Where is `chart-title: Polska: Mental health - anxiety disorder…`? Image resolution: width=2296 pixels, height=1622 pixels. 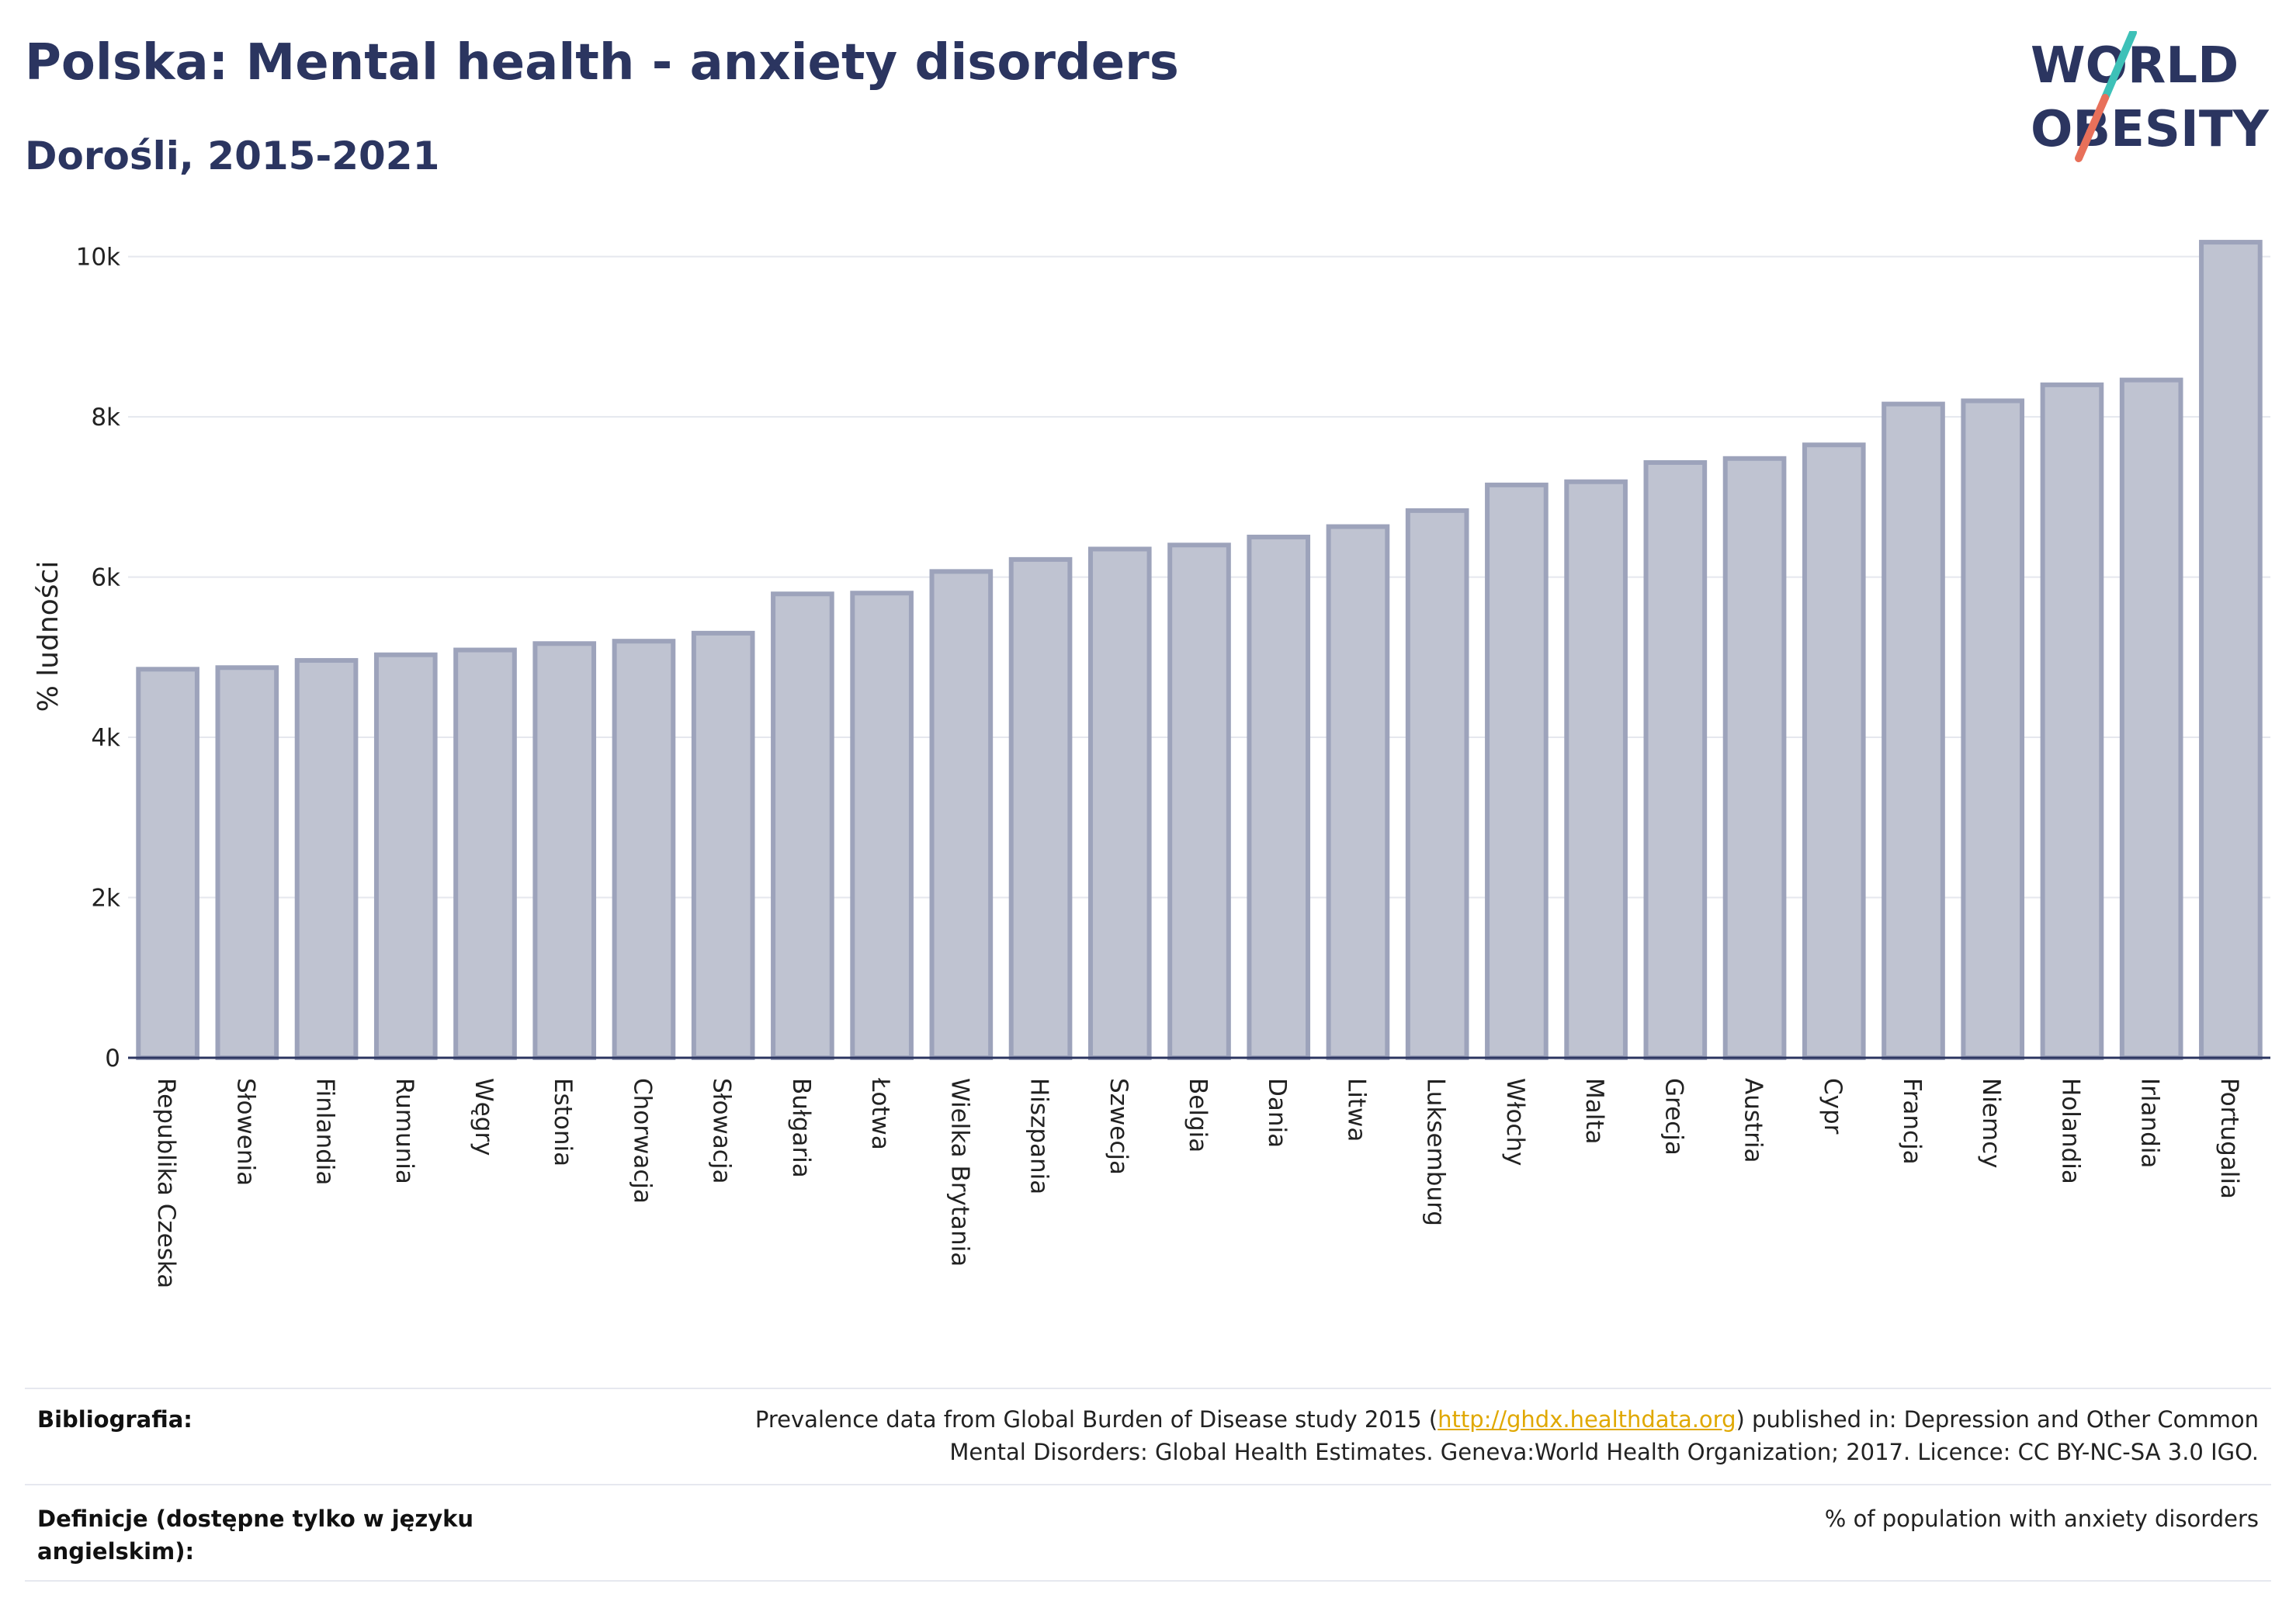 chart-title: Polska: Mental health - anxiety disorder… is located at coordinates (602, 63).